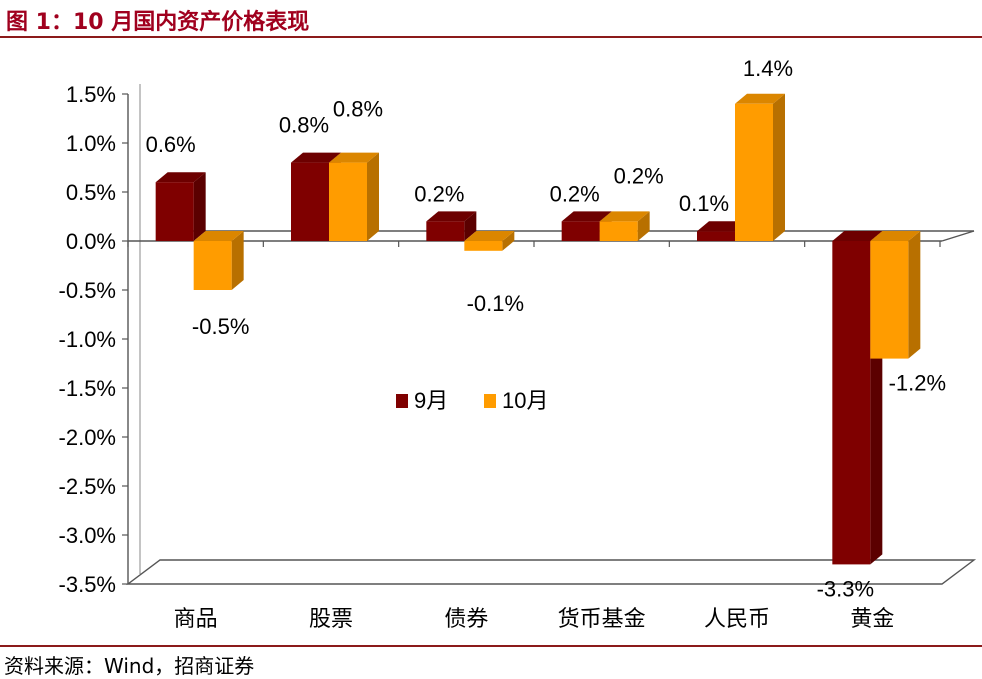  Describe the element at coordinates (525, 400) in the screenshot. I see `legend-label-oct: 10月` at that location.